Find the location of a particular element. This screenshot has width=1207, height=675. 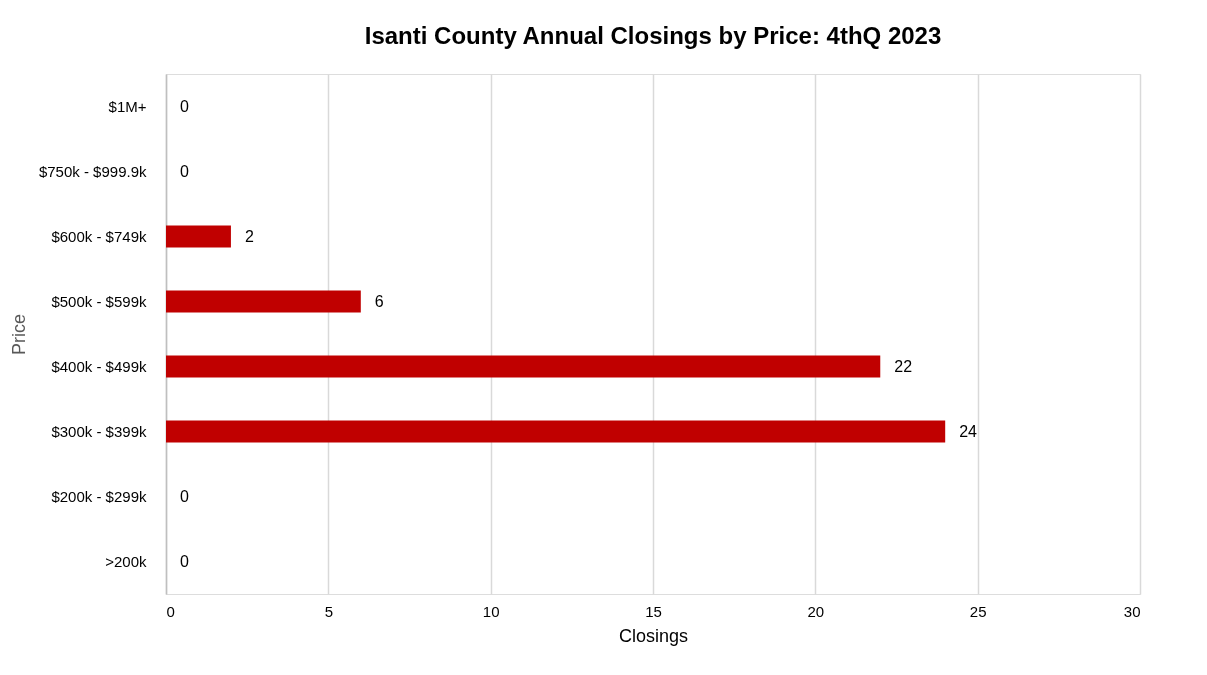

y-tick-label: $400k - $499k is located at coordinates (99, 366).